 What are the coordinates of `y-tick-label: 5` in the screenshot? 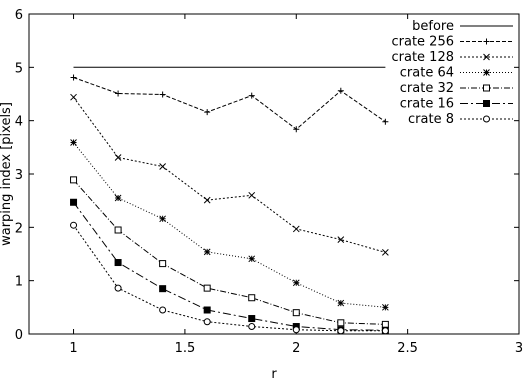 It's located at (19, 68).